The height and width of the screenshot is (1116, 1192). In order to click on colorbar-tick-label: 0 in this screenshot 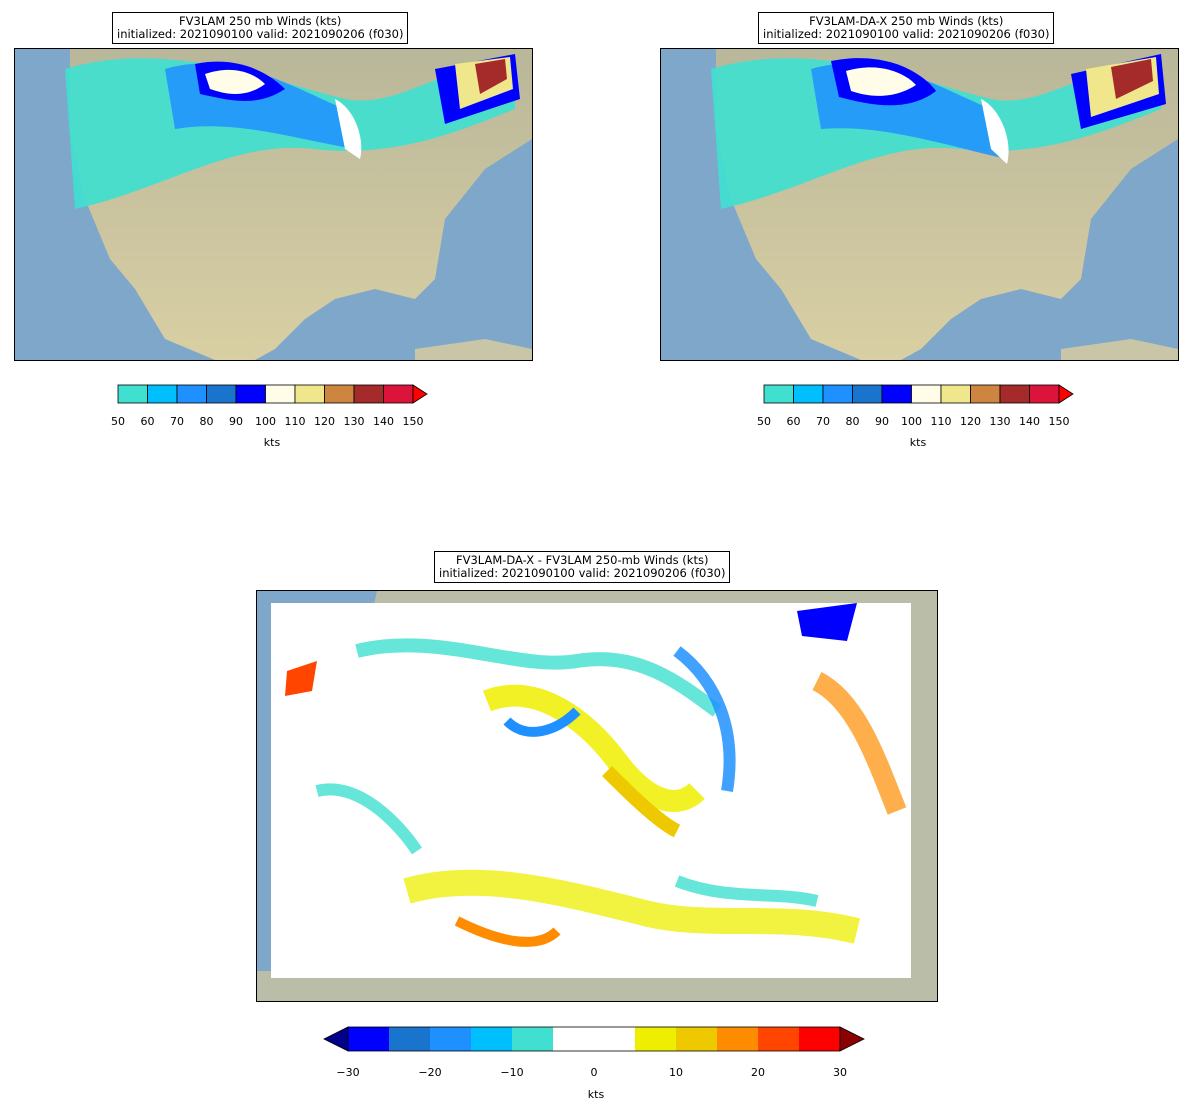, I will do `click(594, 1072)`.